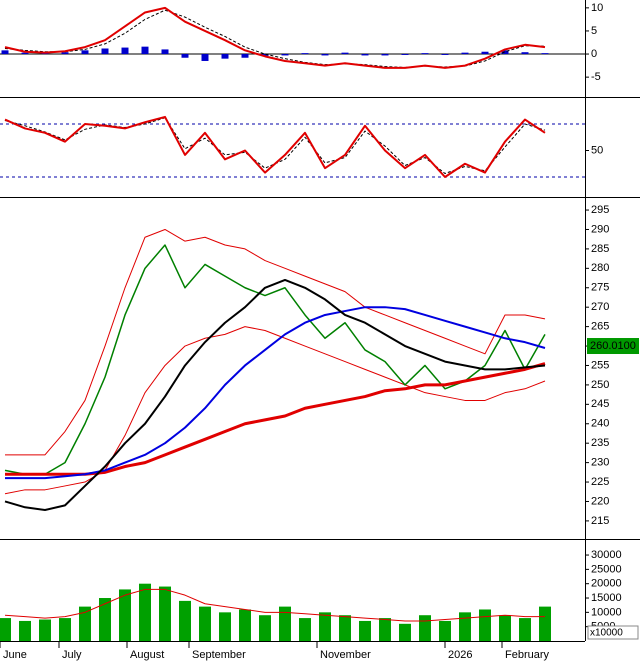 The height and width of the screenshot is (665, 640). I want to click on x-tick-label: 2026, so click(460, 655).